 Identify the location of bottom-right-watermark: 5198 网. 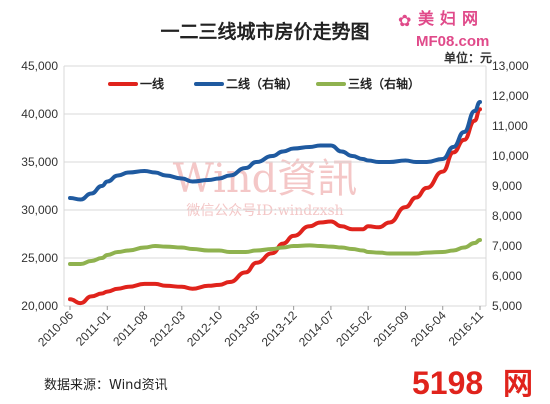
(472, 383).